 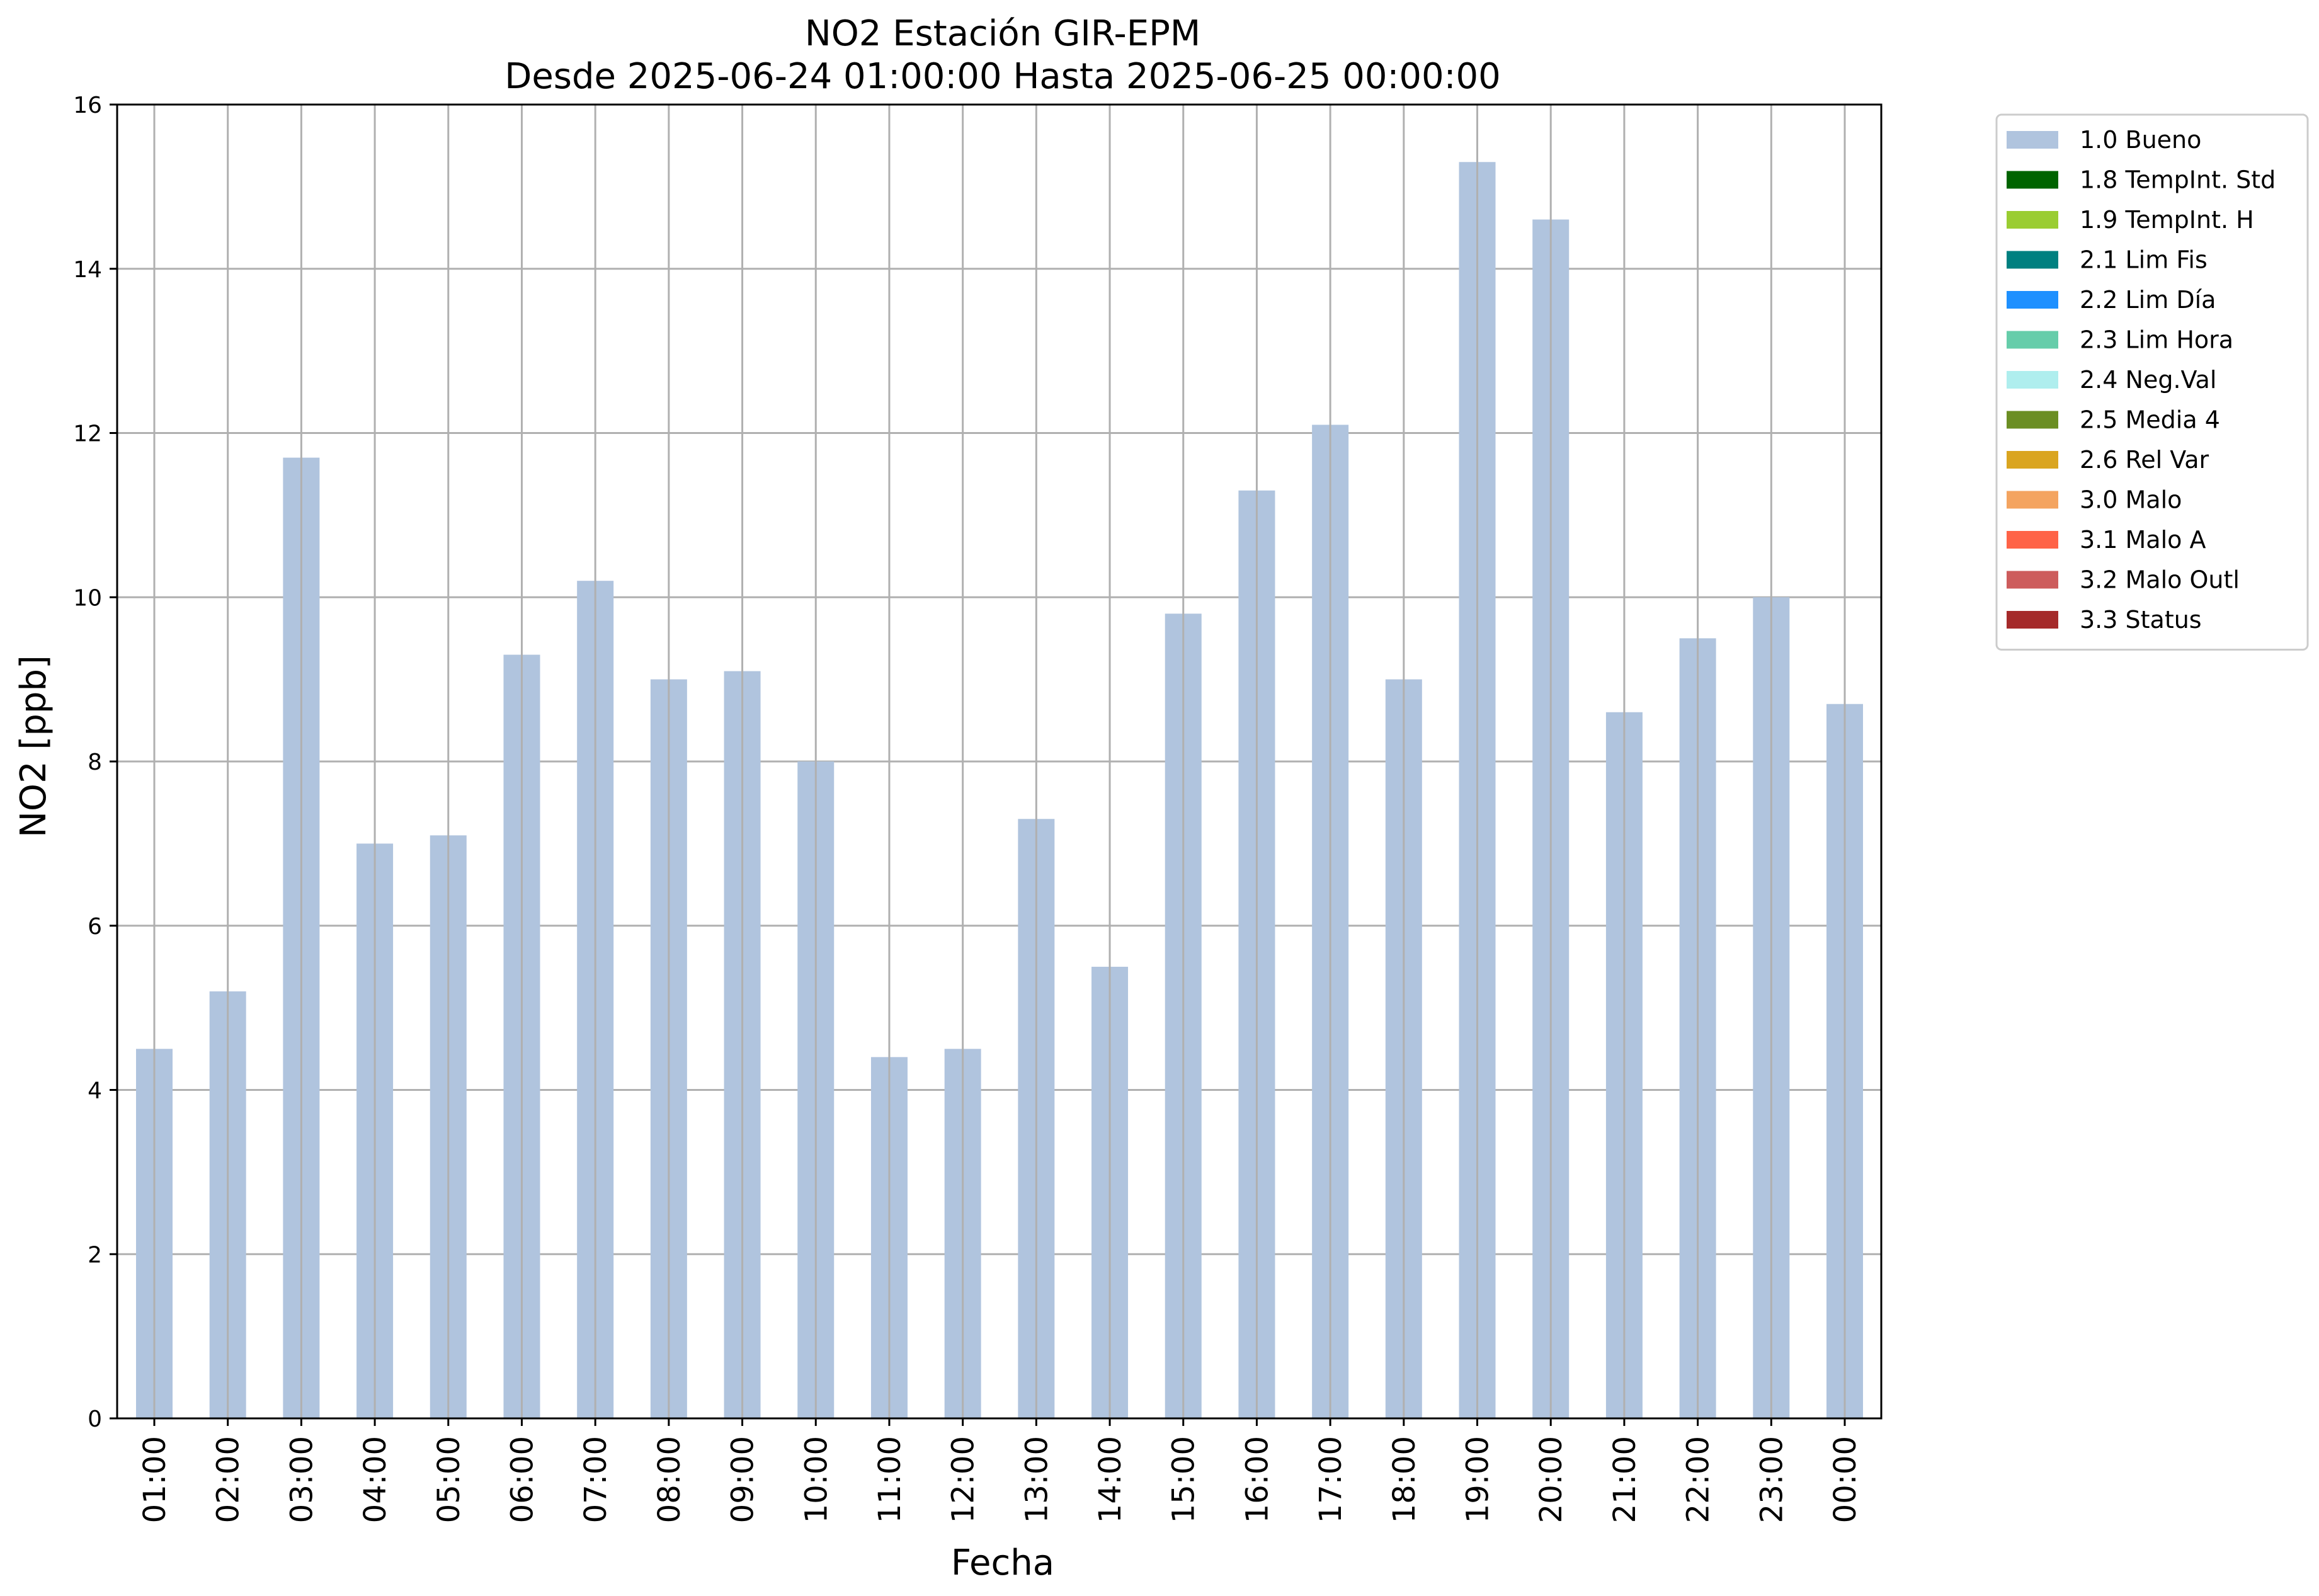 What do you see at coordinates (2167, 220) in the screenshot?
I see `legend-label: 1.9 TempInt. H` at bounding box center [2167, 220].